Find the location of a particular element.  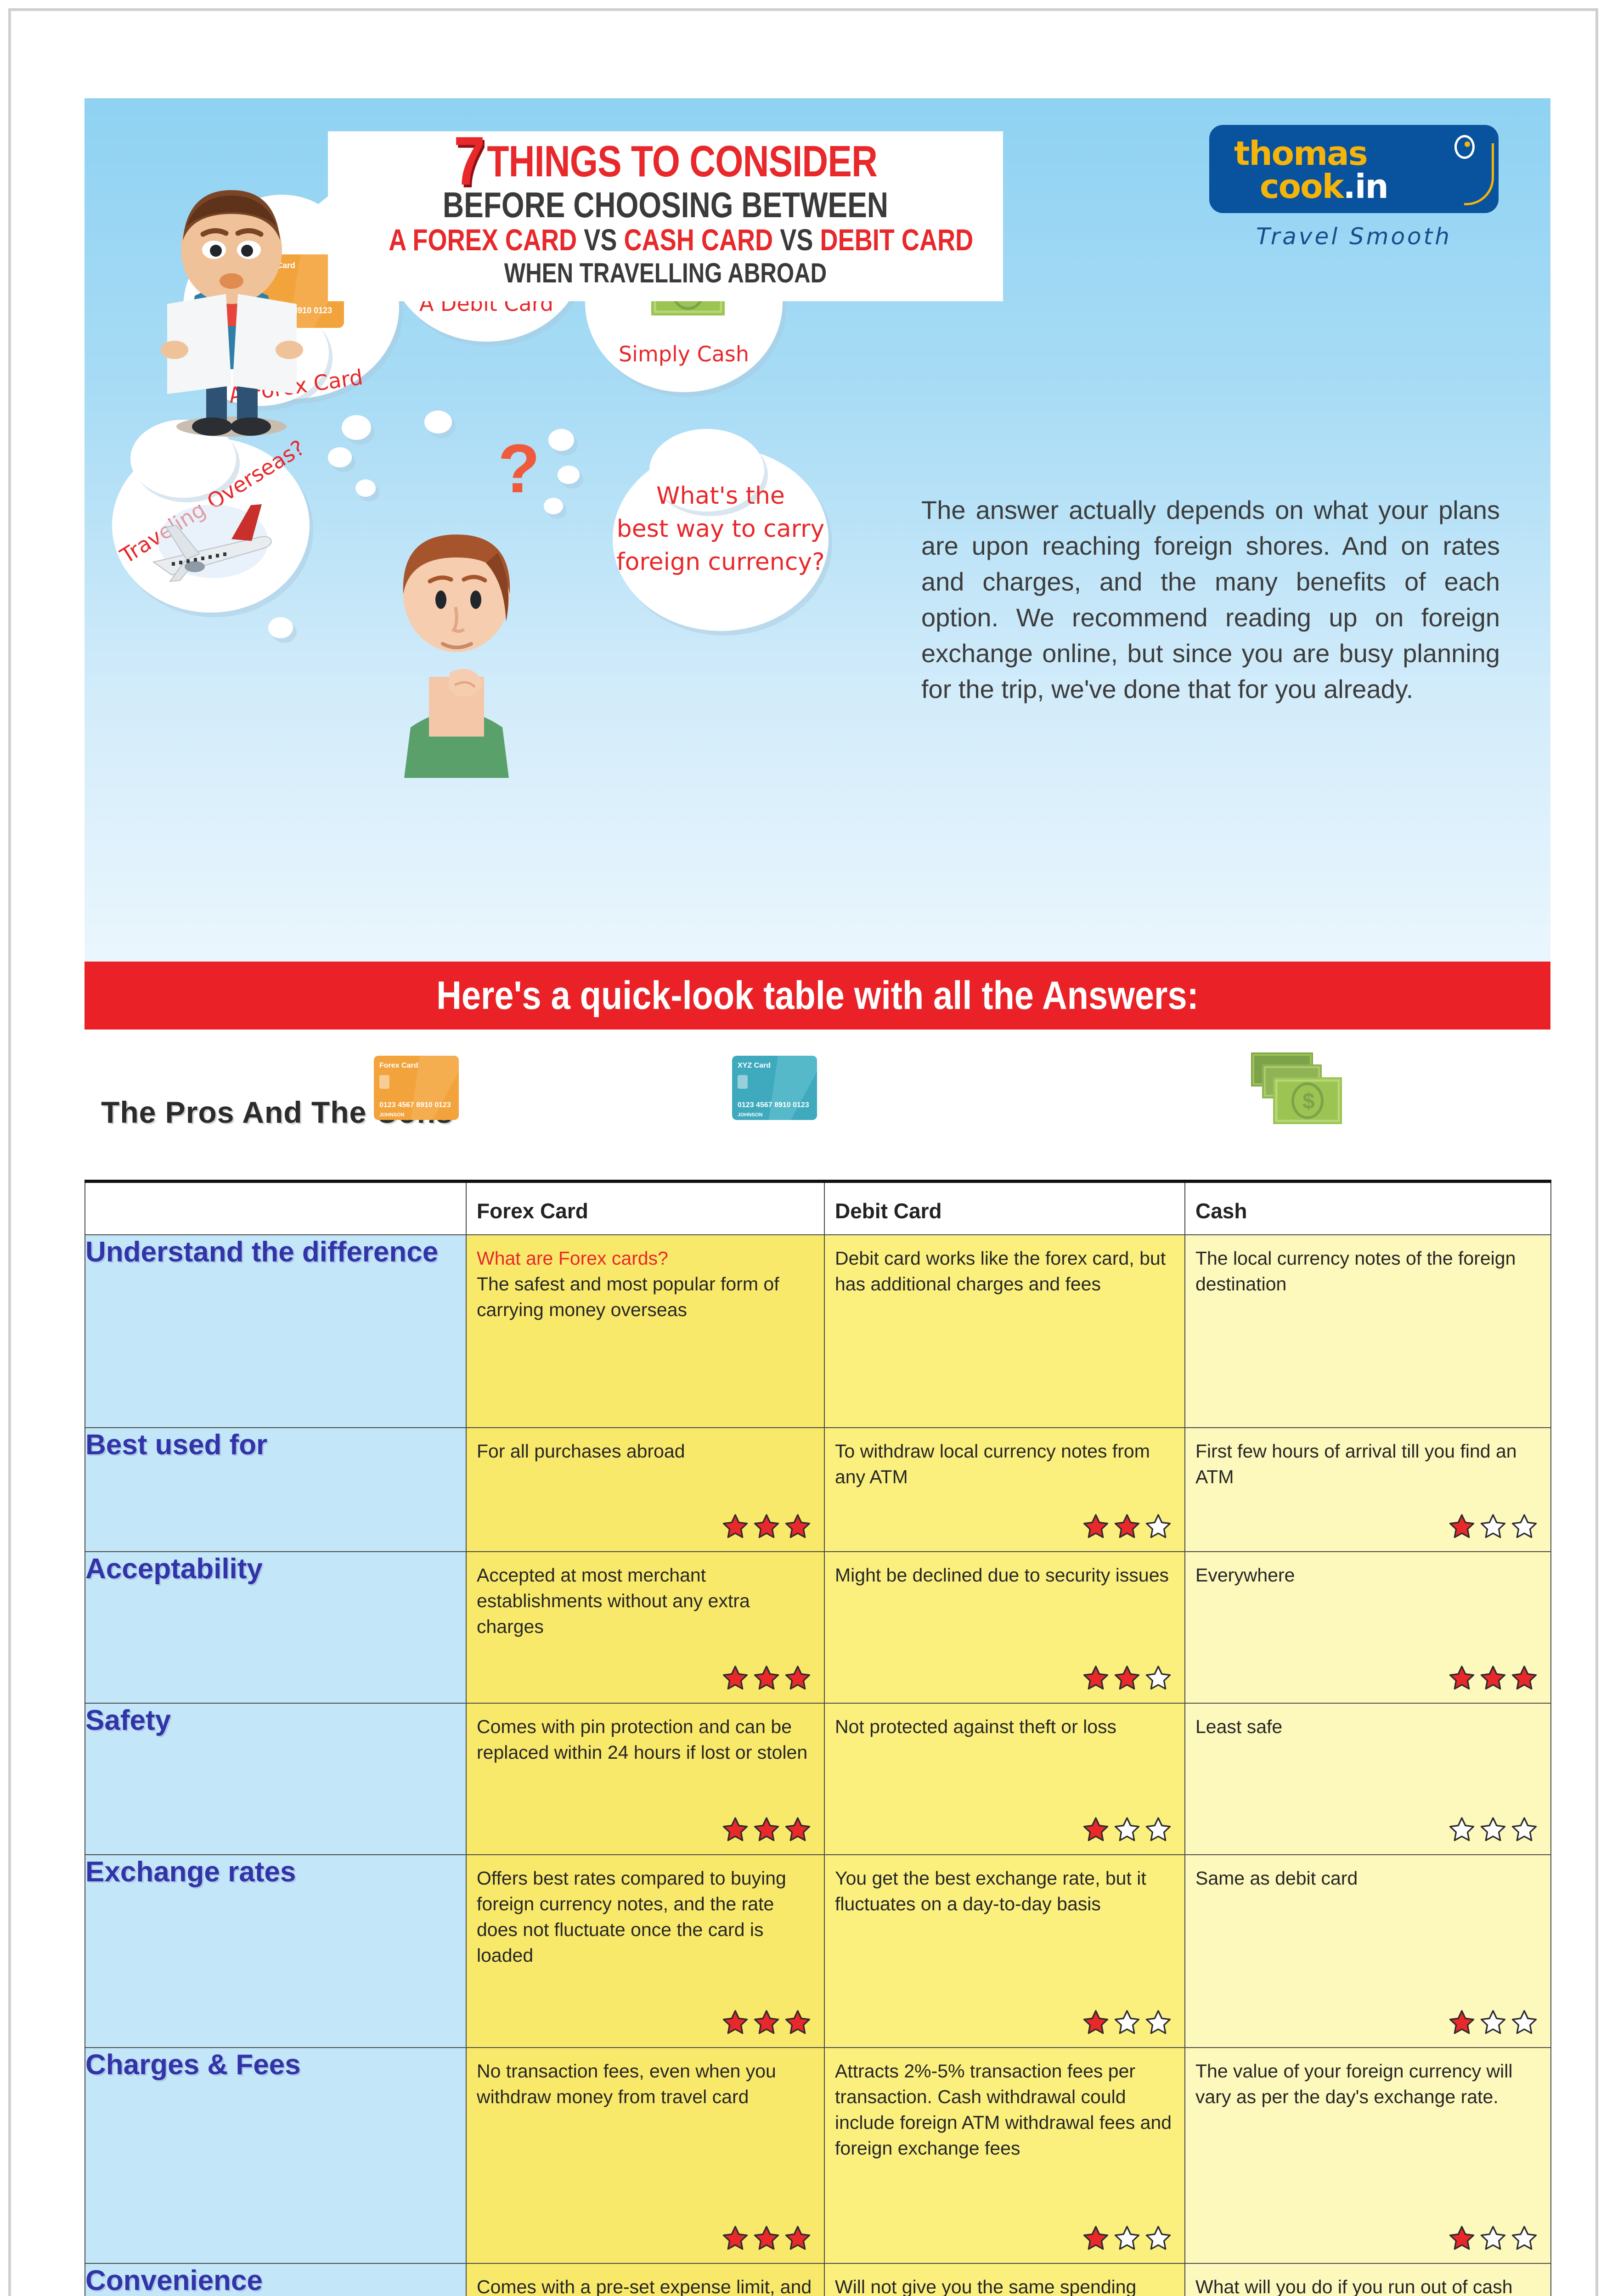

question-line-3: foreign currency? is located at coordinates (720, 562).